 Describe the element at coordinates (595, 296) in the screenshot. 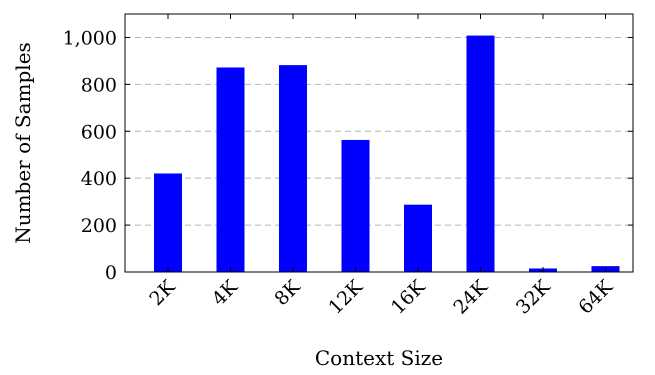

I see `x-tick-label: 64K` at that location.